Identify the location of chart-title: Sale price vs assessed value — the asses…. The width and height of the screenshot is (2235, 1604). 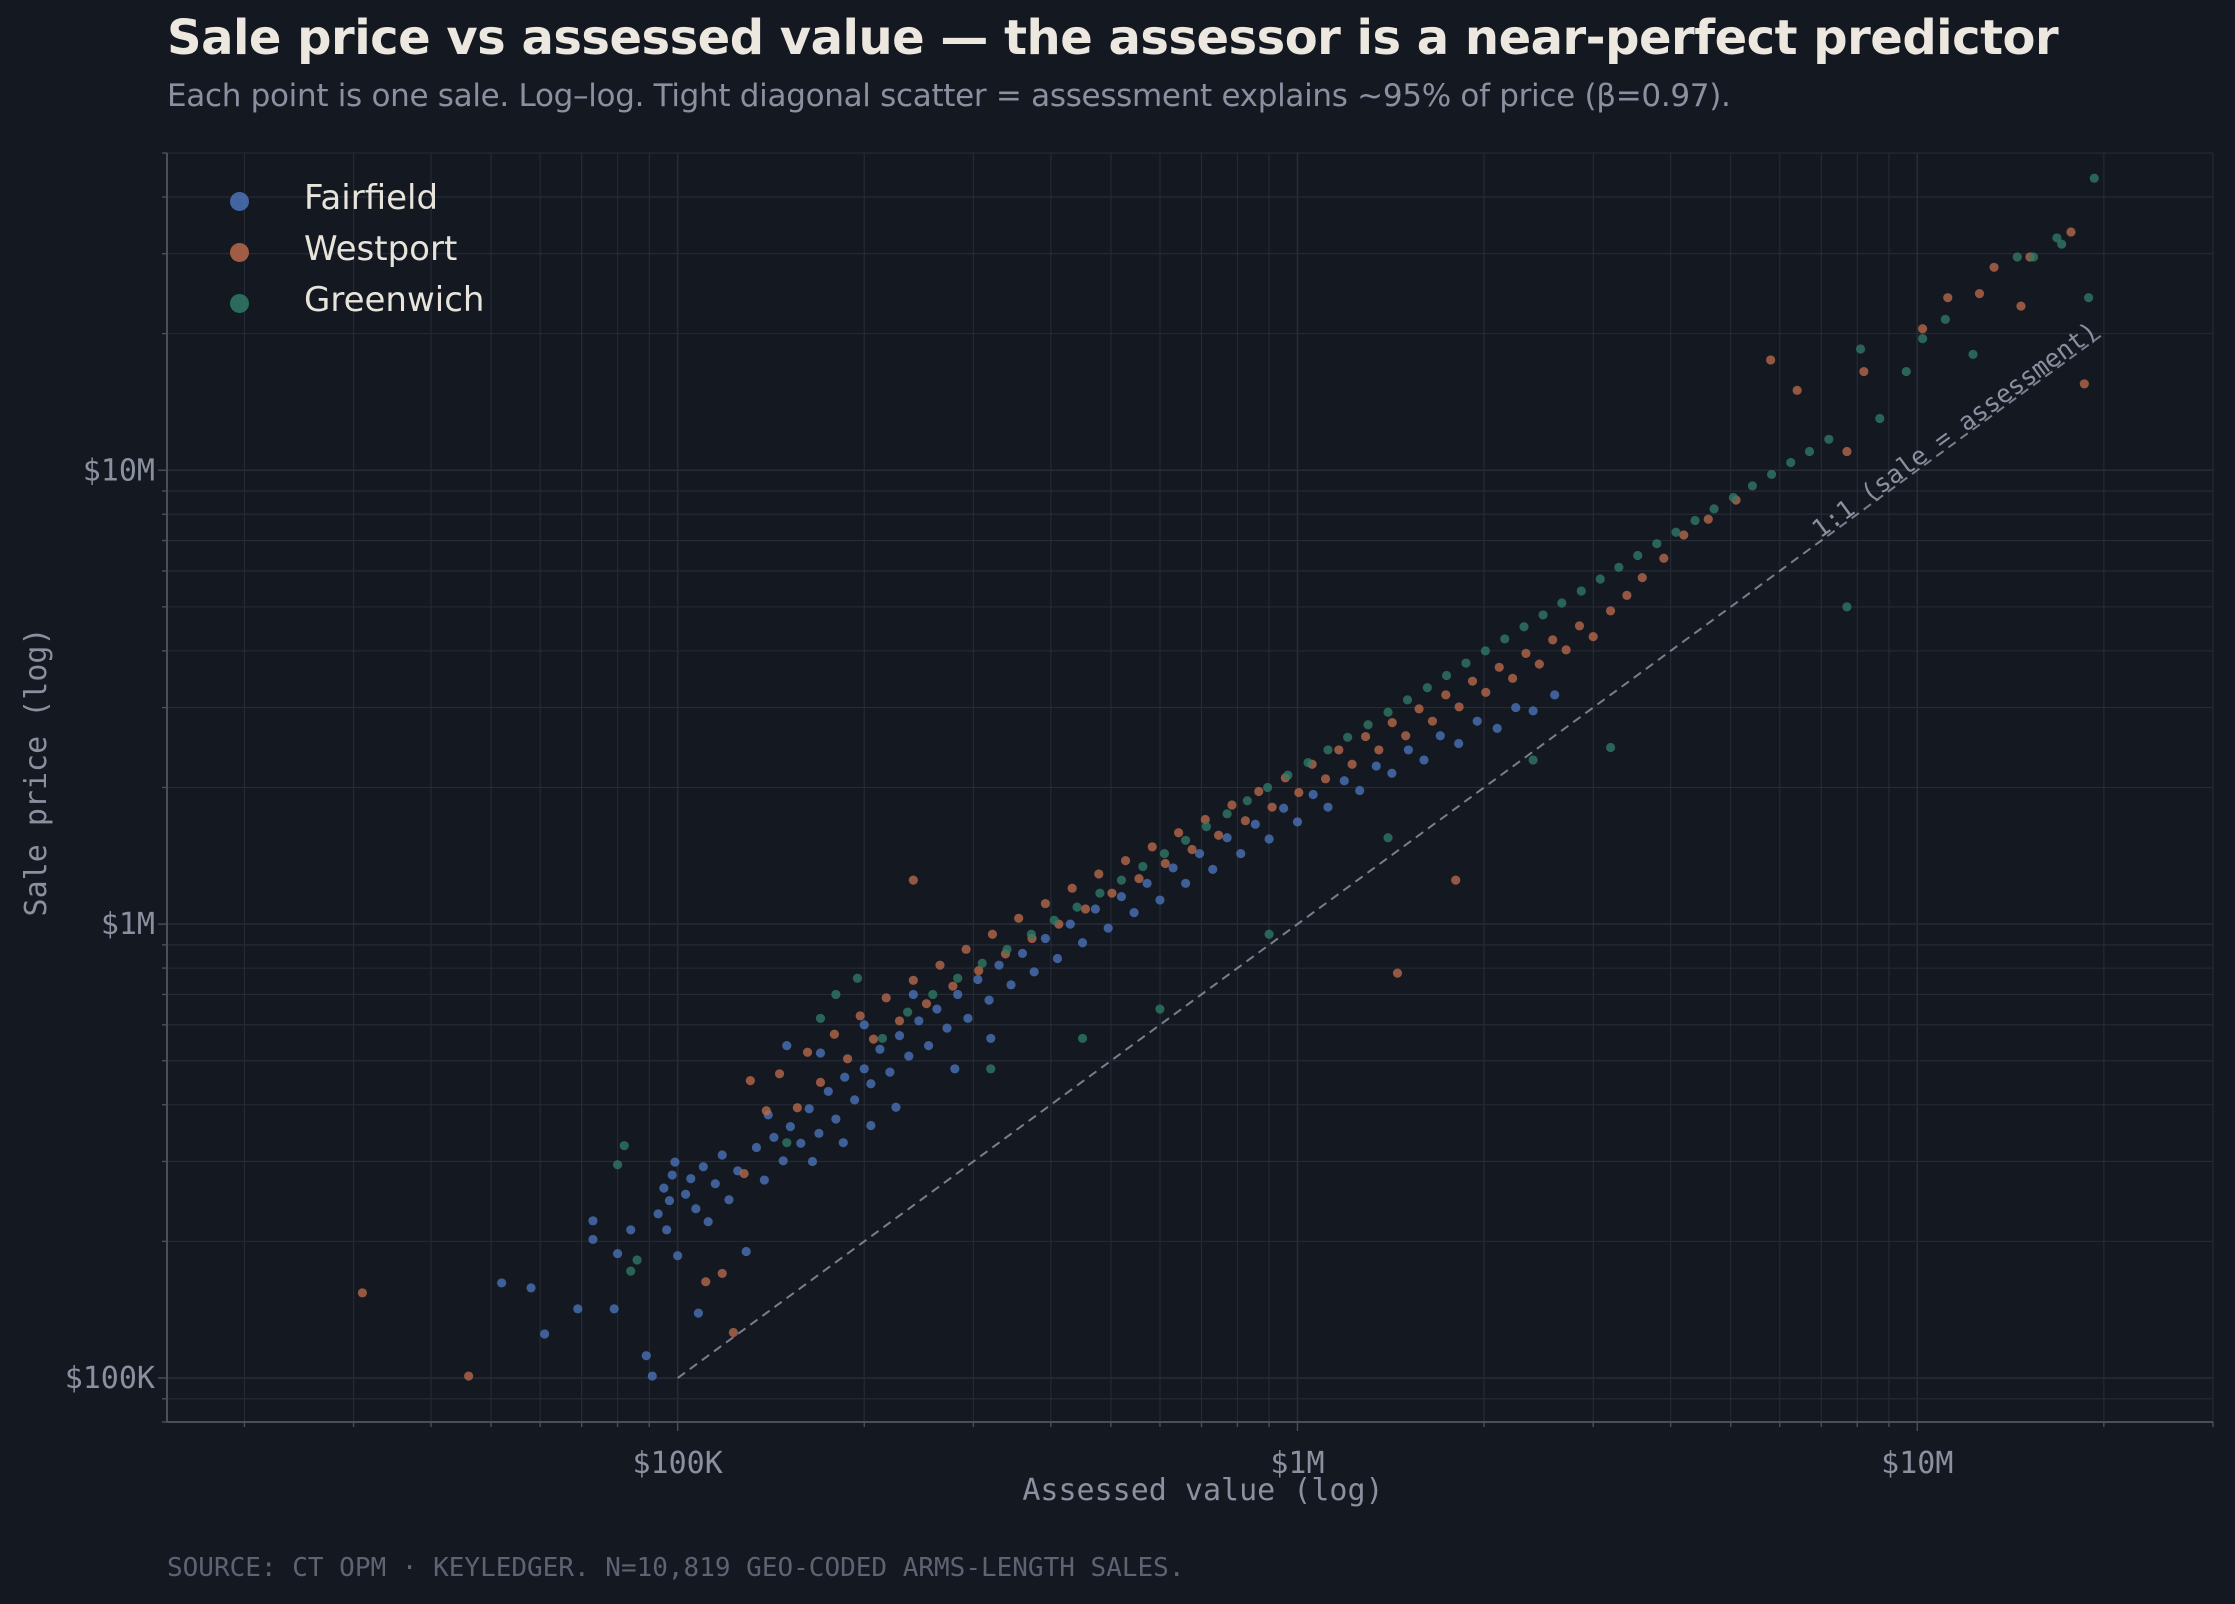
(1113, 38).